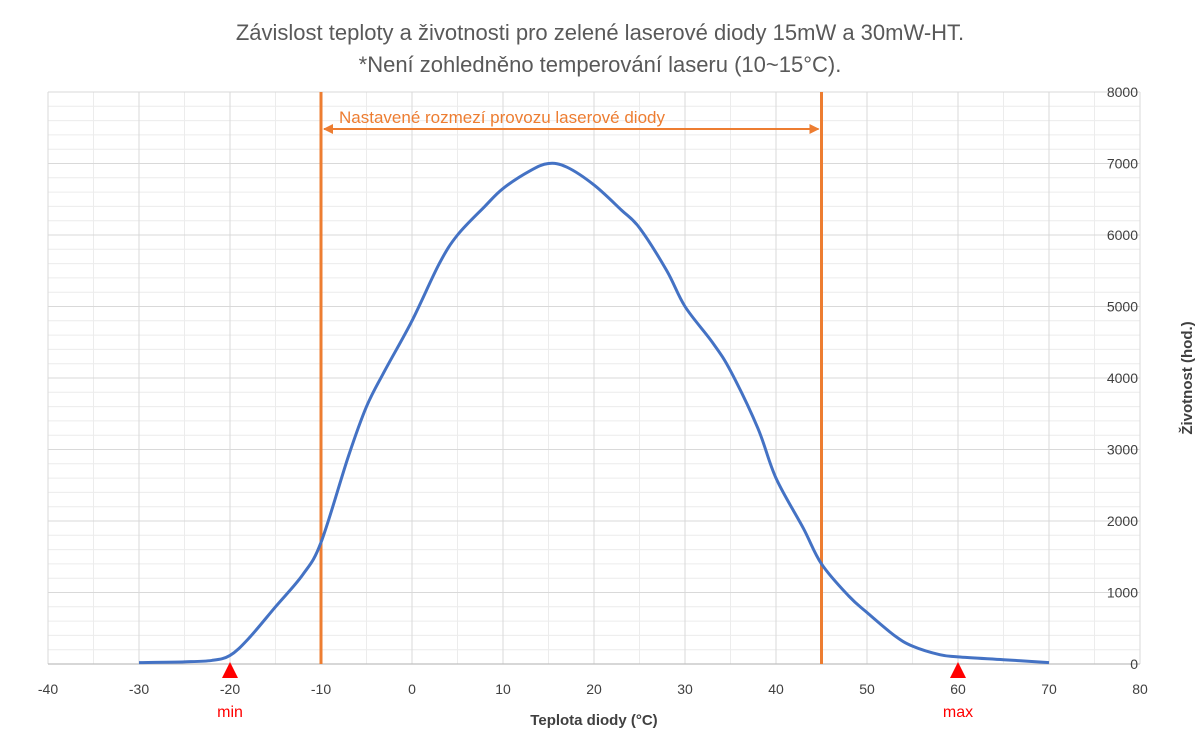  Describe the element at coordinates (230, 712) in the screenshot. I see `min-marker-label: min` at that location.